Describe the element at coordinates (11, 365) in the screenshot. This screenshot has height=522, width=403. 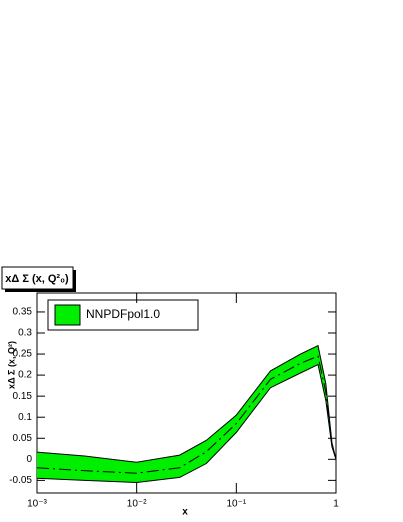
I see `y-axis-label: xΔ Σ (x, Q²)` at that location.